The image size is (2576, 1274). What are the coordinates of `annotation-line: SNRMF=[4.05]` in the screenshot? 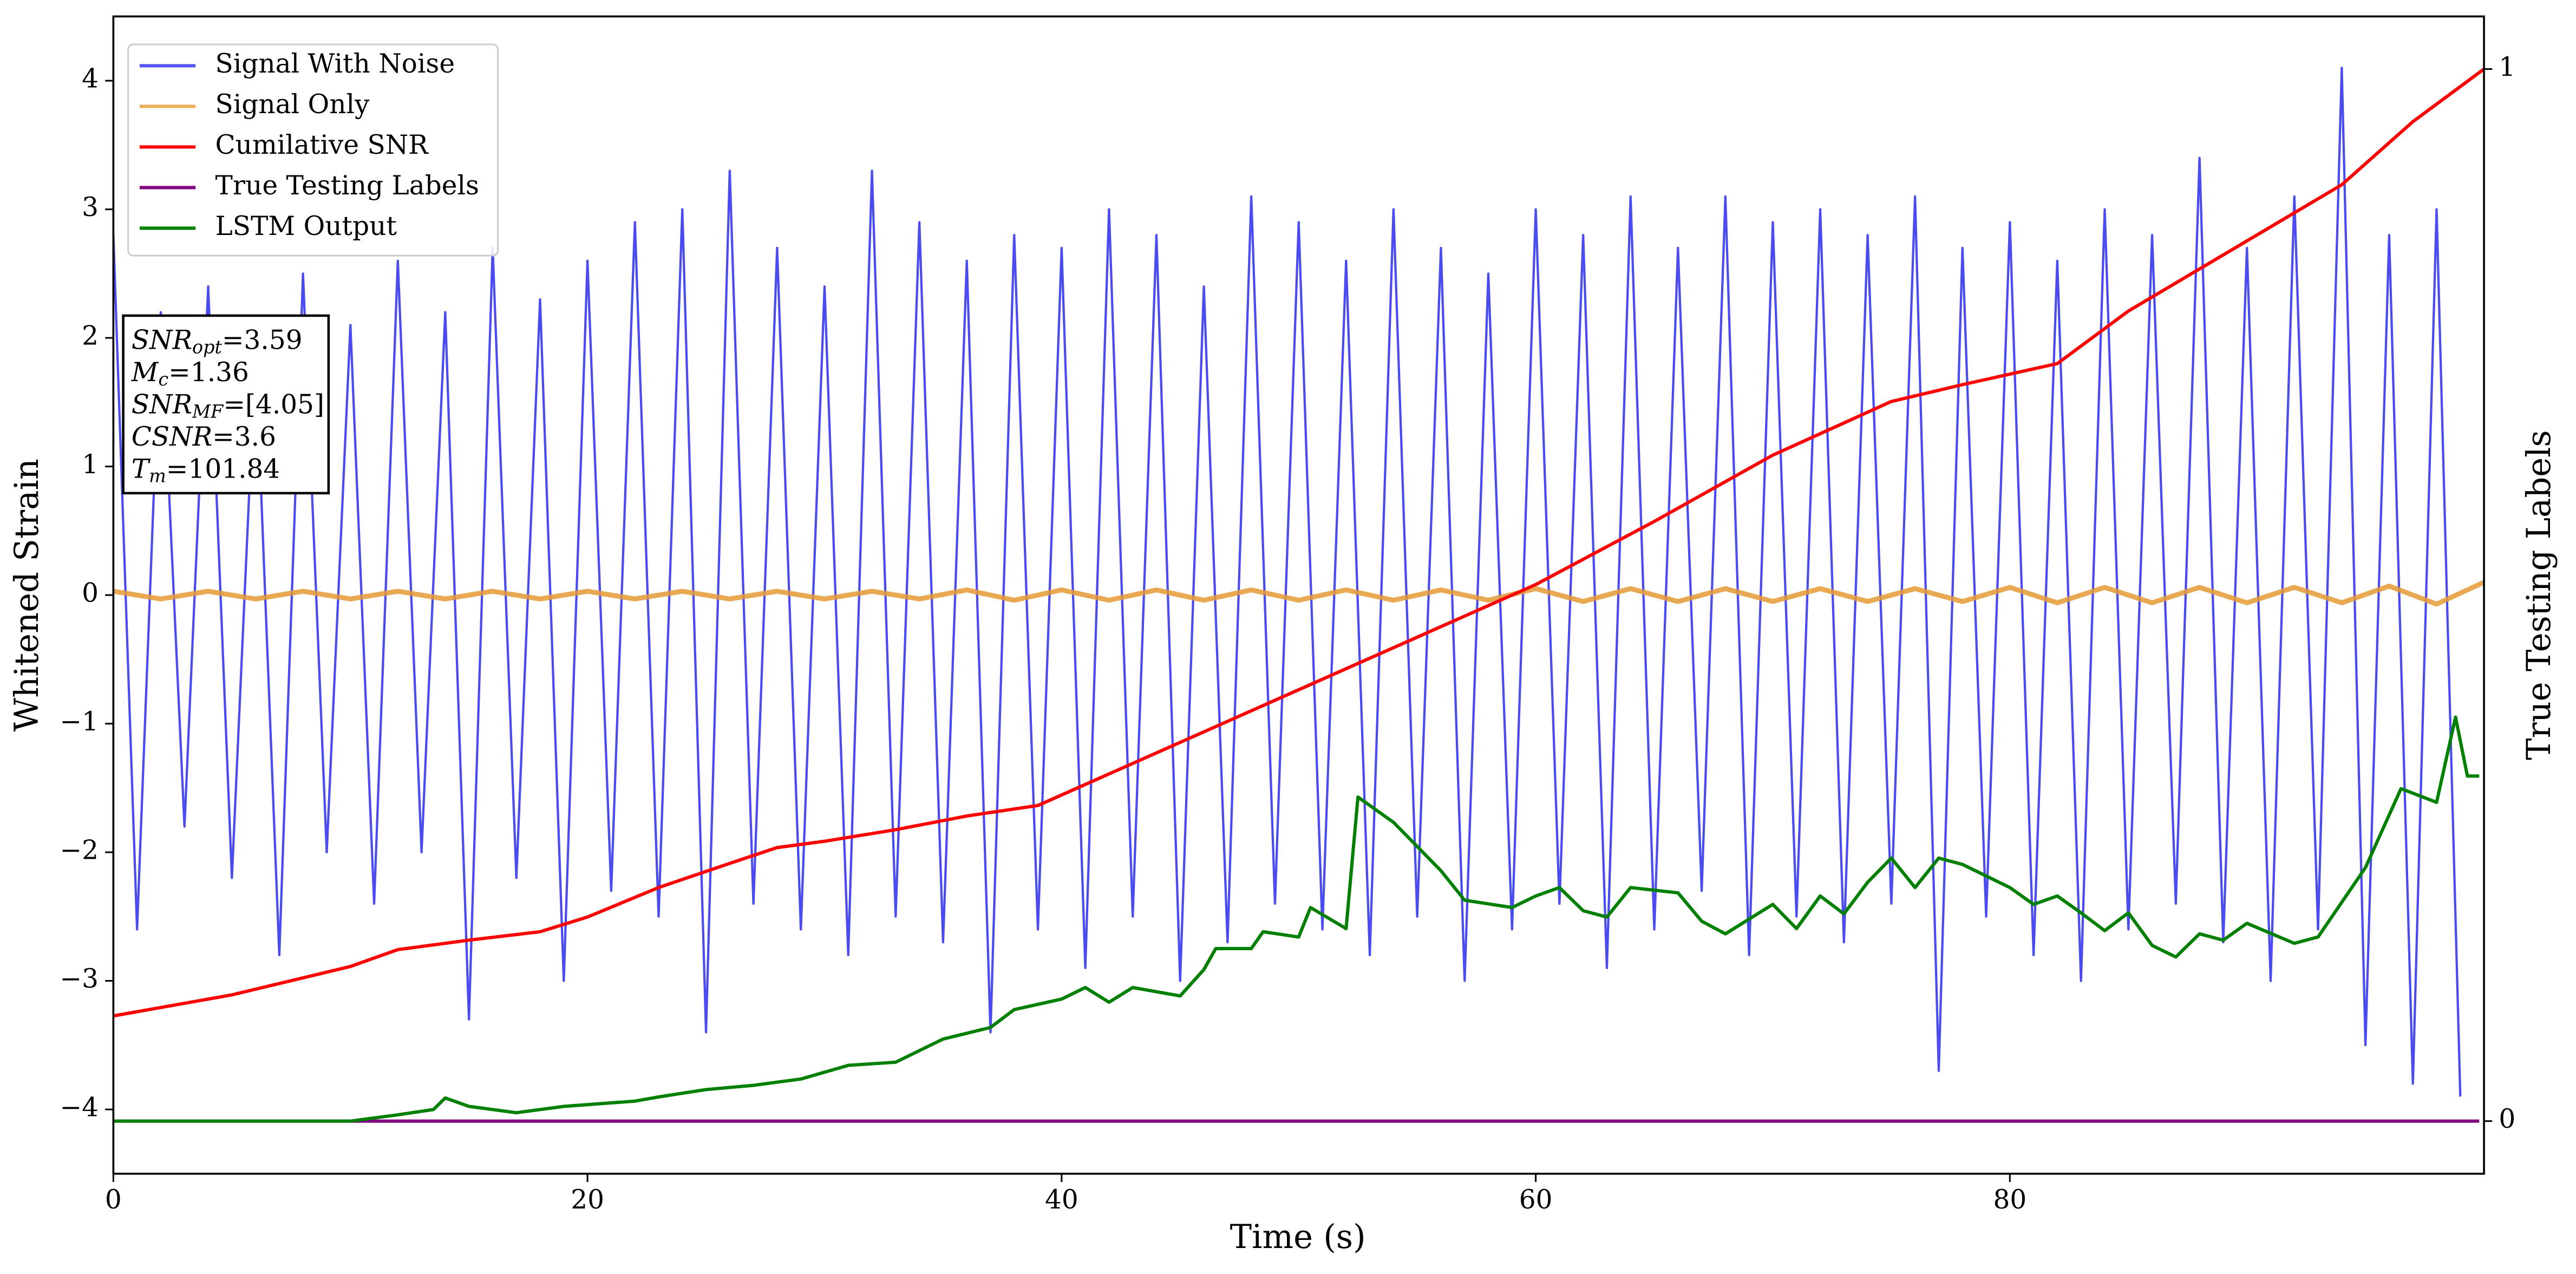 It's located at (228, 405).